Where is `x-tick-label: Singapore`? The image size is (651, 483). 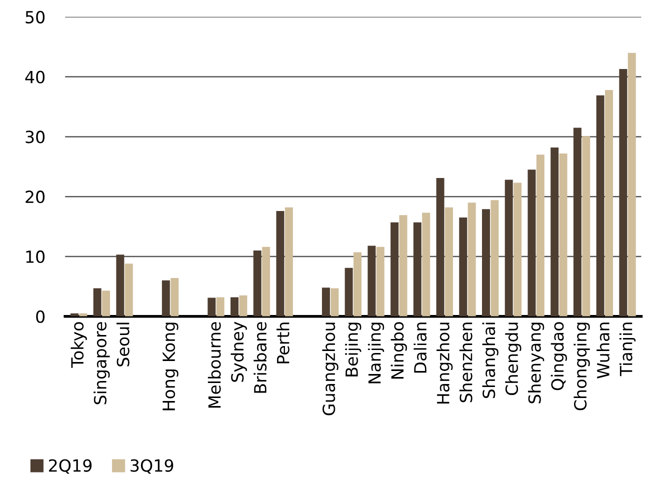
x-tick-label: Singapore is located at coordinates (102, 363).